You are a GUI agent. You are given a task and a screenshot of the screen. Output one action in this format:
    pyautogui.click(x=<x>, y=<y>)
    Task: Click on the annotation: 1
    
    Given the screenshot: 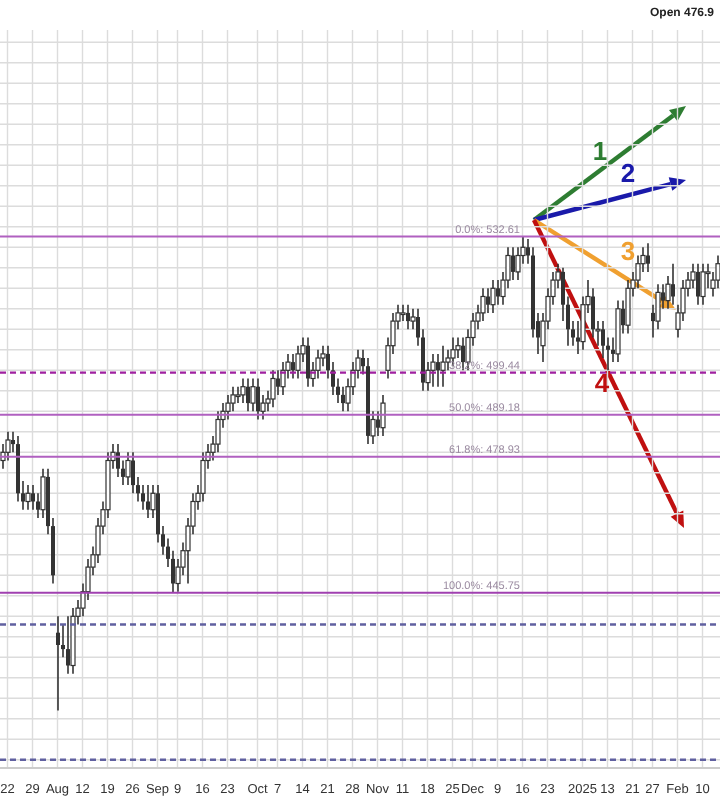 What is the action you would take?
    pyautogui.click(x=600, y=151)
    